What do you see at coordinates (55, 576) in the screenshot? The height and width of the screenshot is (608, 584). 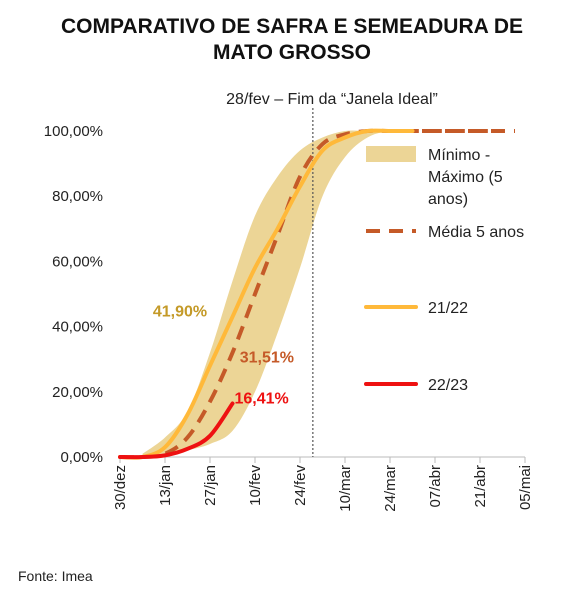 I see `source-note: Fonte: Imea` at bounding box center [55, 576].